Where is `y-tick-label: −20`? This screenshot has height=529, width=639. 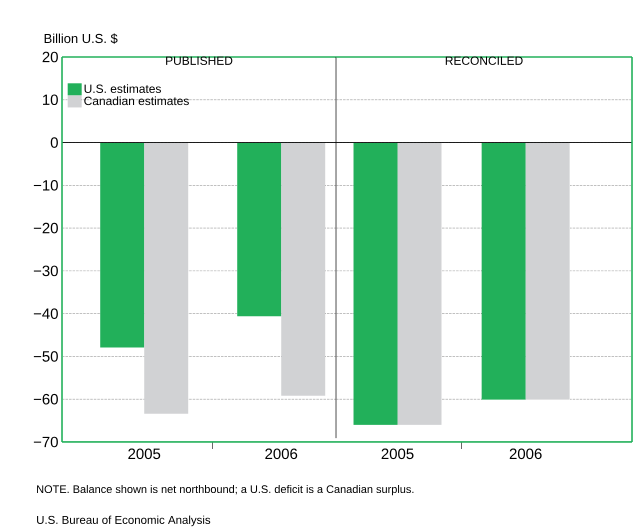
y-tick-label: −20 is located at coordinates (46, 228).